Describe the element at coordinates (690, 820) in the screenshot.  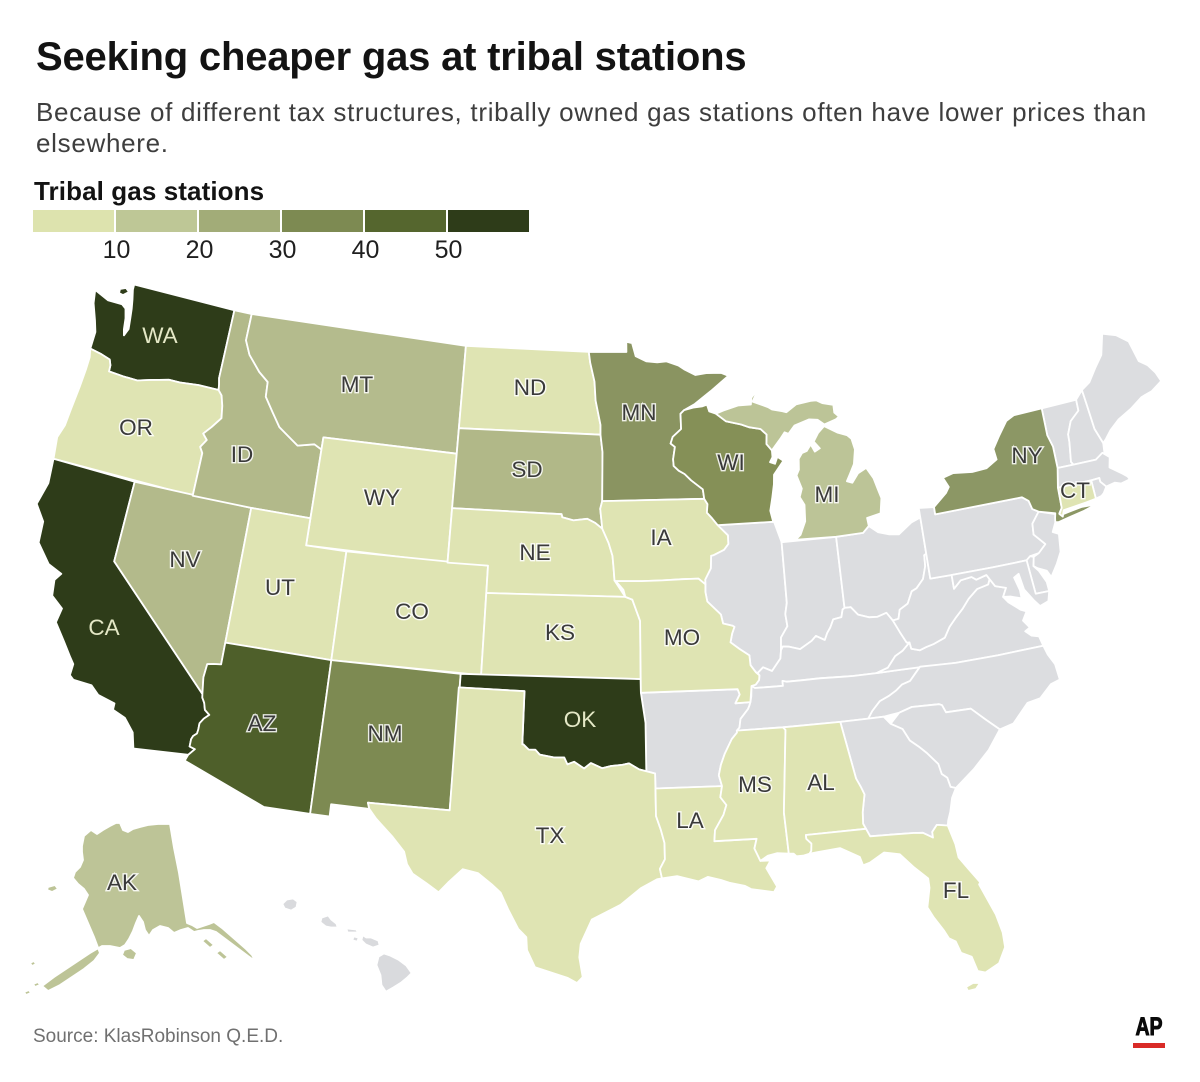
I see `svg-text: LA` at that location.